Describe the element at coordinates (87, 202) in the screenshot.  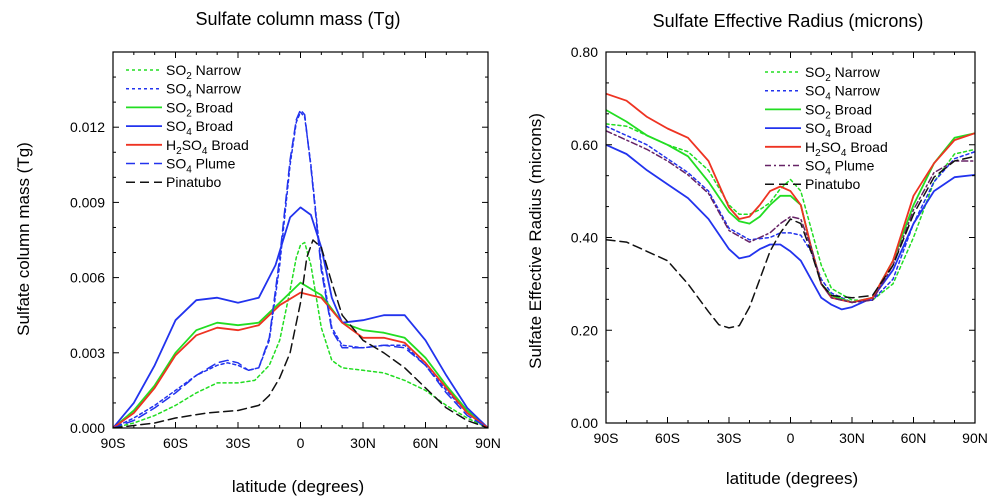
I see `y-tick-label: 0.009` at that location.